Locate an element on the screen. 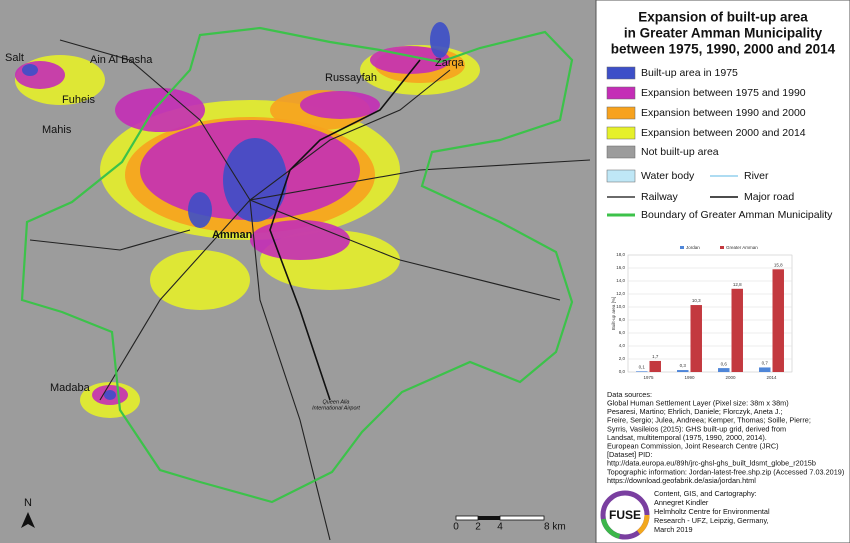 The image size is (850, 543). scale-bar is located at coordinates (500, 518).